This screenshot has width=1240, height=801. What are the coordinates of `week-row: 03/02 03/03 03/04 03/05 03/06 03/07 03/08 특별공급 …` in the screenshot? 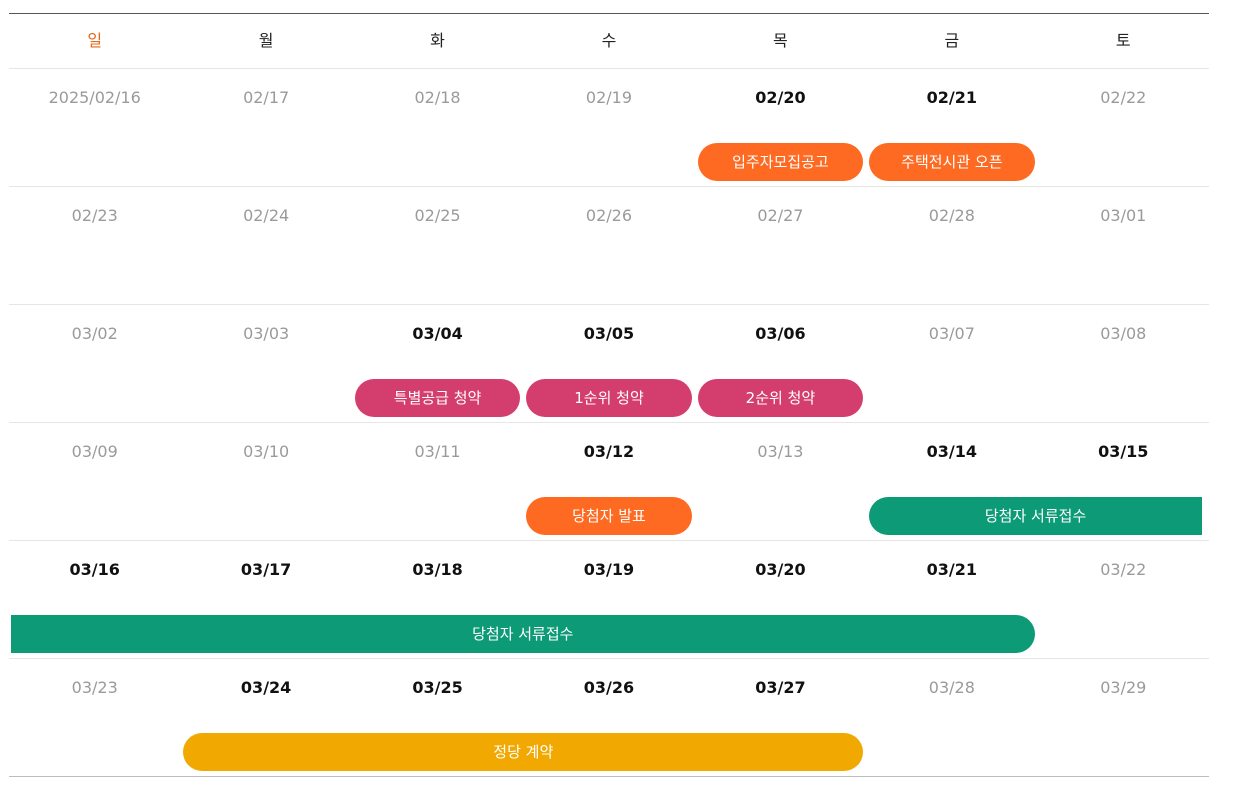 It's located at (609, 364).